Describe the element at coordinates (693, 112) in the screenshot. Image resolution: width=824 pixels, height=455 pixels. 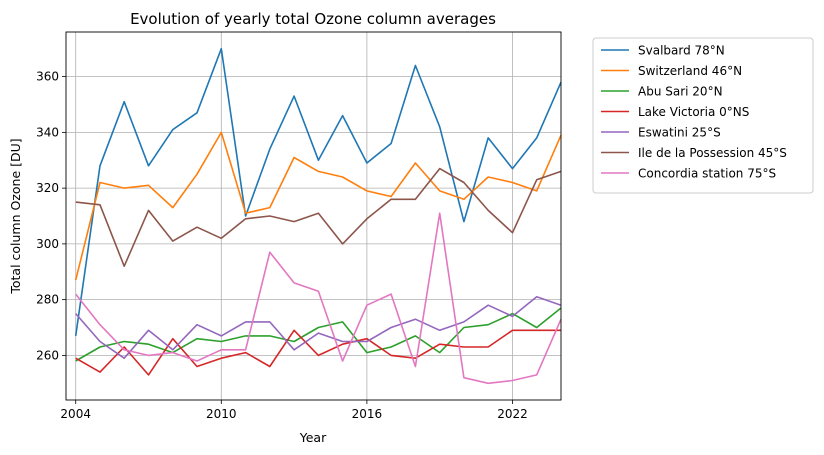
I see `legend-label: Lake Victoria 0°NS` at that location.